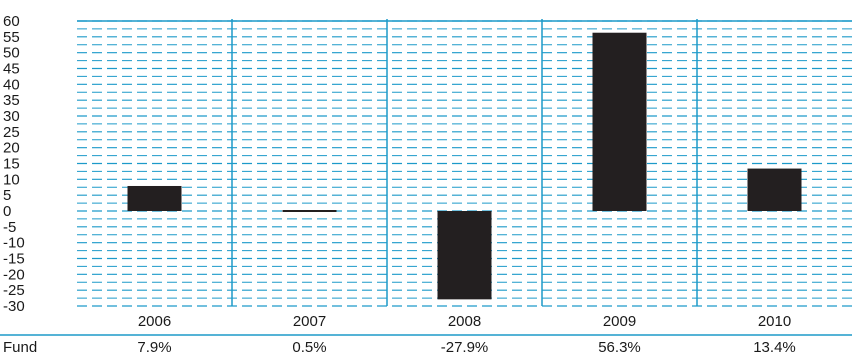 The image size is (852, 356). I want to click on fund-return-value: 13.4%, so click(774, 347).